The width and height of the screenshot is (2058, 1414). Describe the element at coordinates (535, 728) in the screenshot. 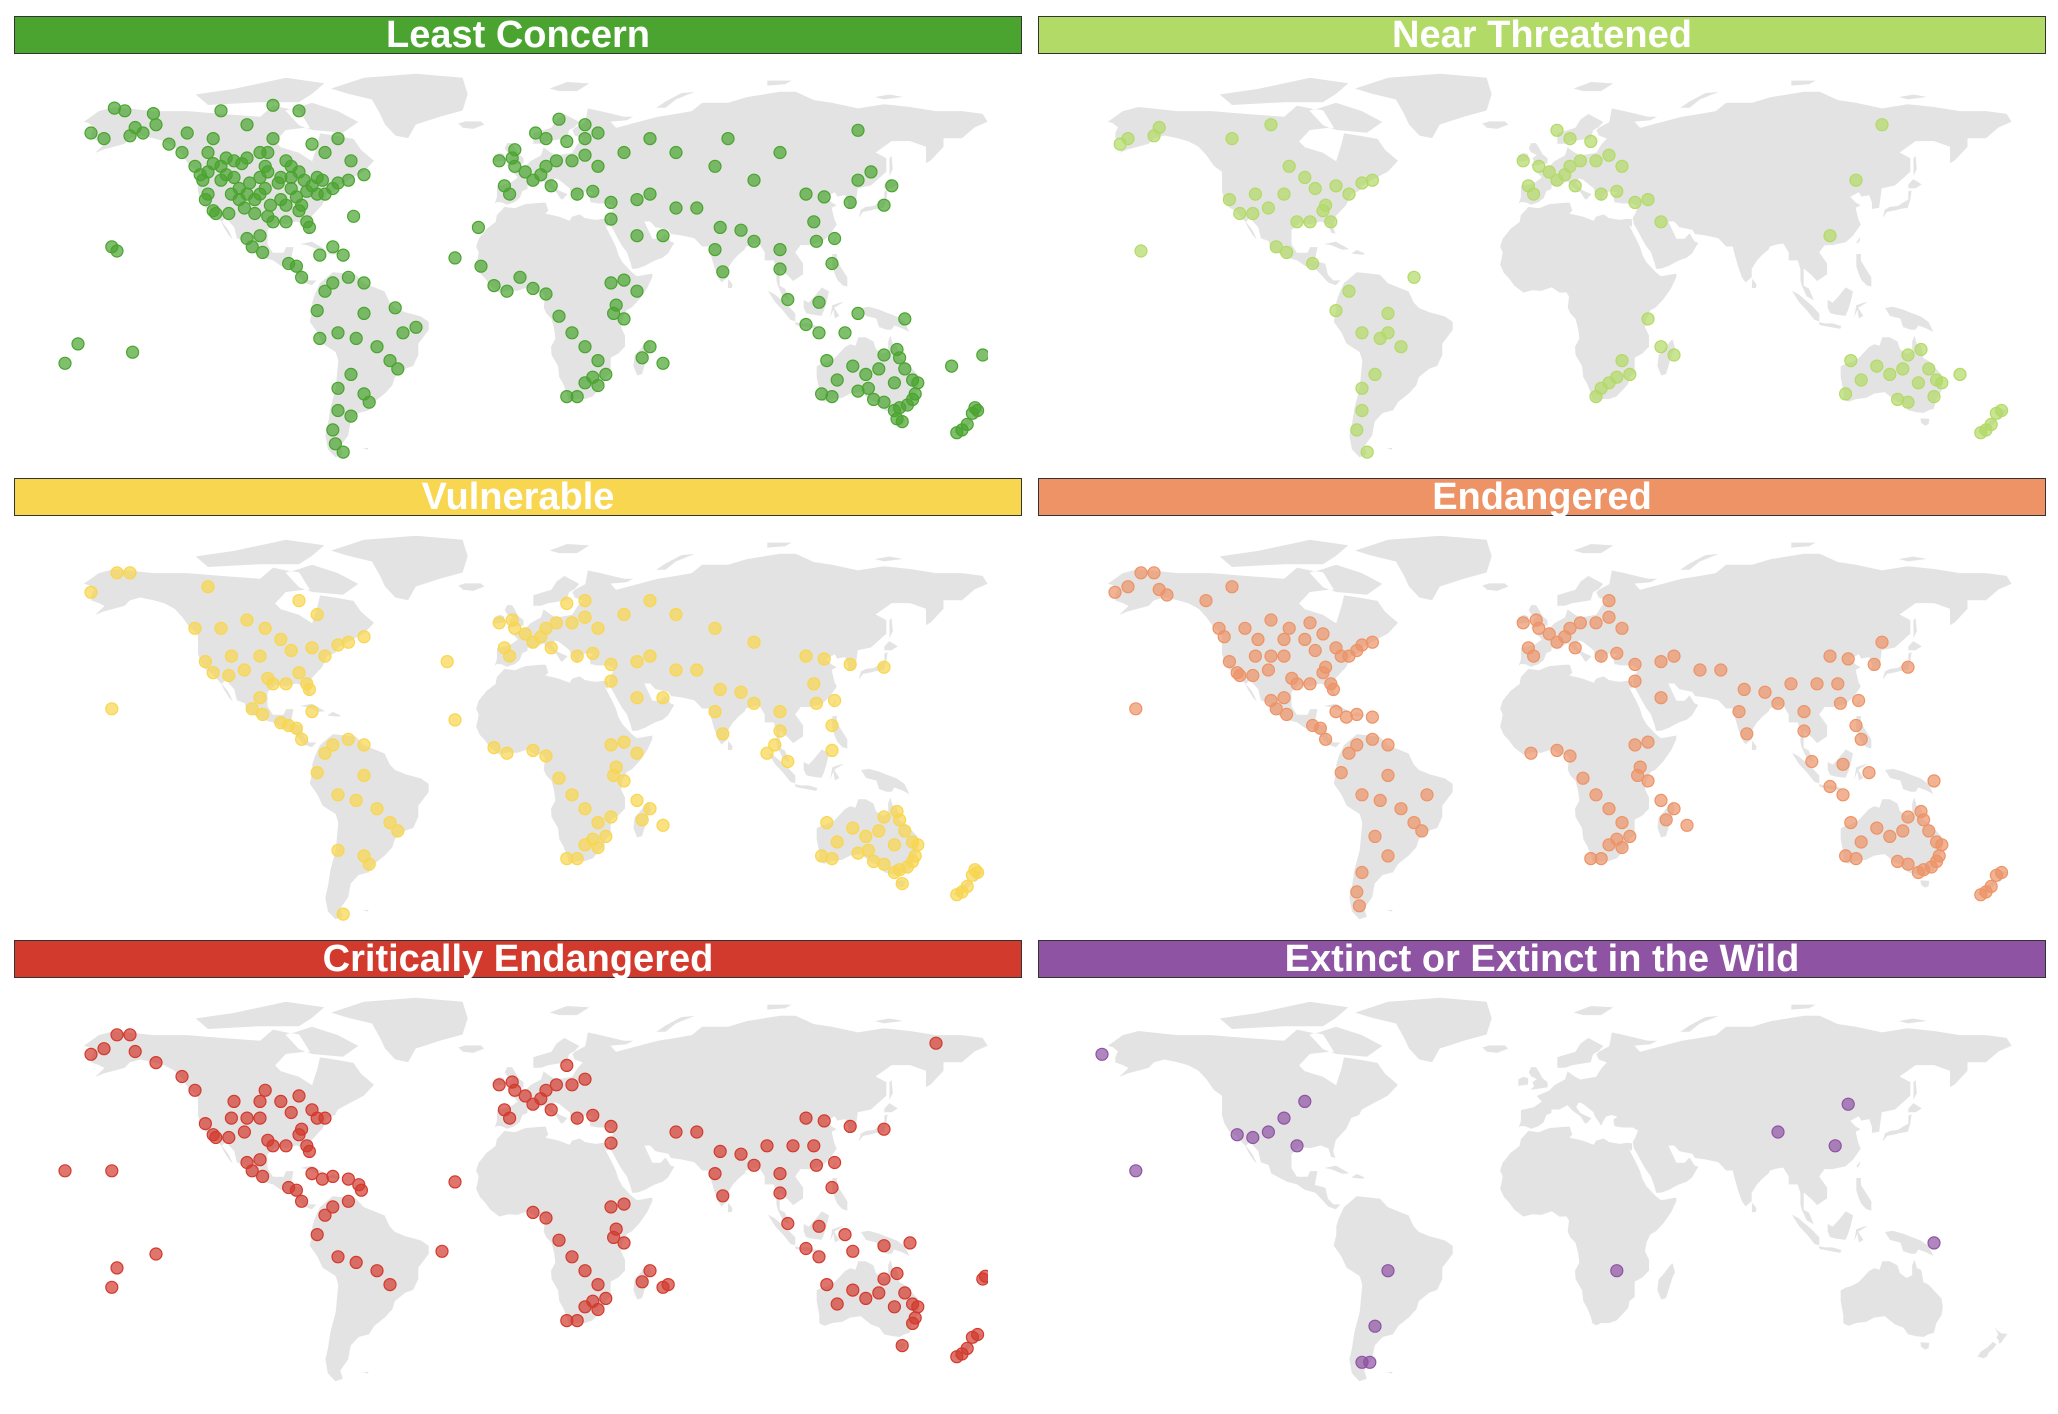

I see `land-mass` at that location.